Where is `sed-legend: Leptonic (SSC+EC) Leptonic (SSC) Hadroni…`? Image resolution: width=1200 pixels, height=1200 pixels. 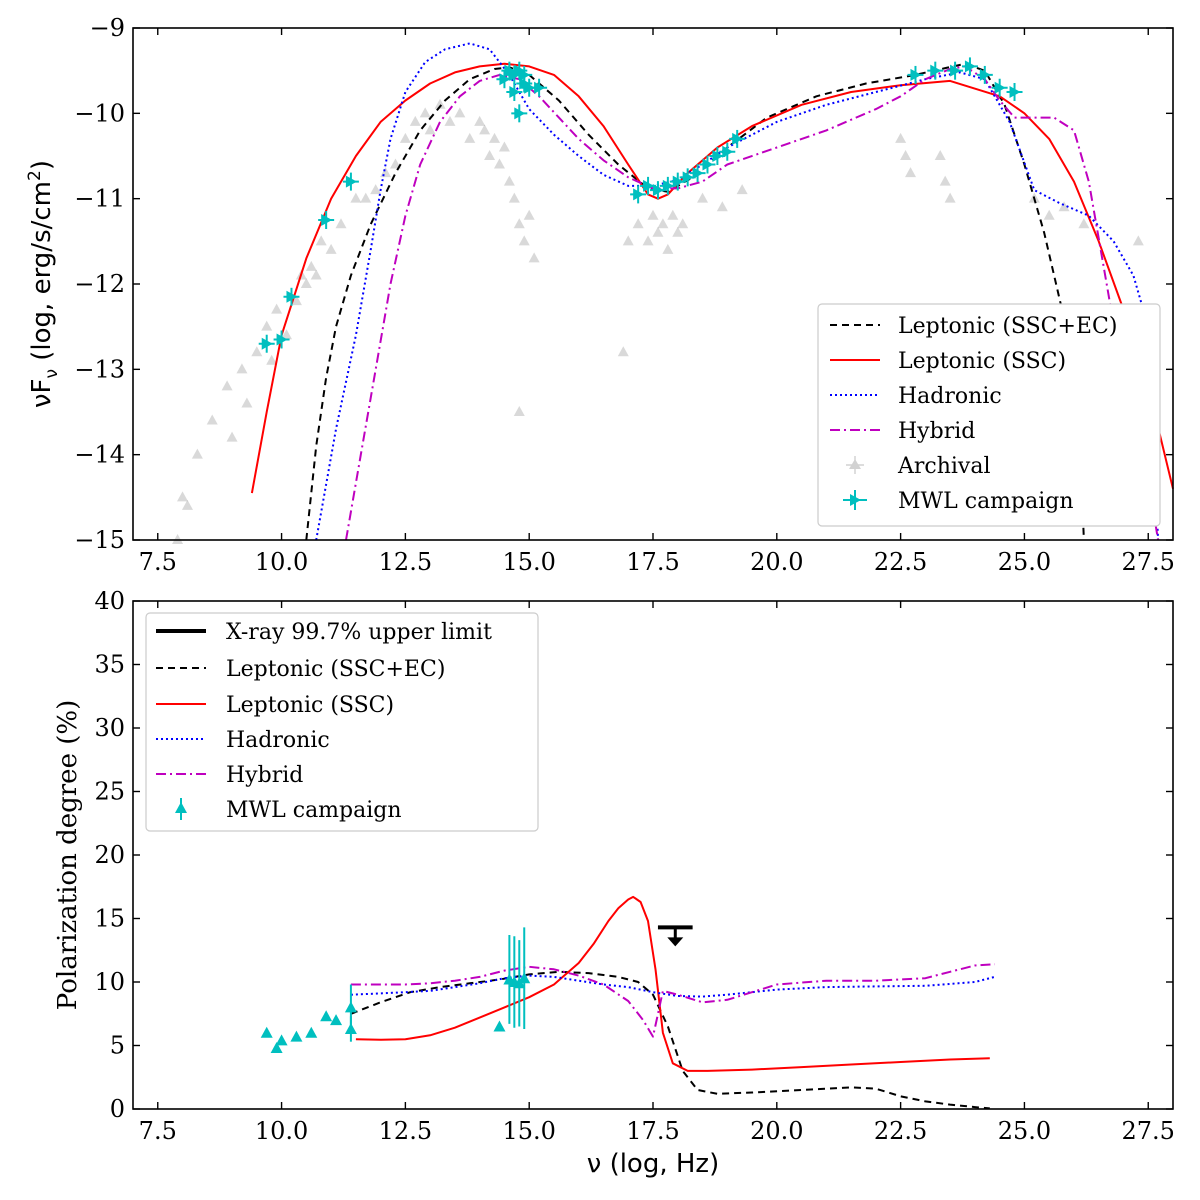
sed-legend: Leptonic (SSC+EC) Leptonic (SSC) Hadroni… is located at coordinates (989, 415).